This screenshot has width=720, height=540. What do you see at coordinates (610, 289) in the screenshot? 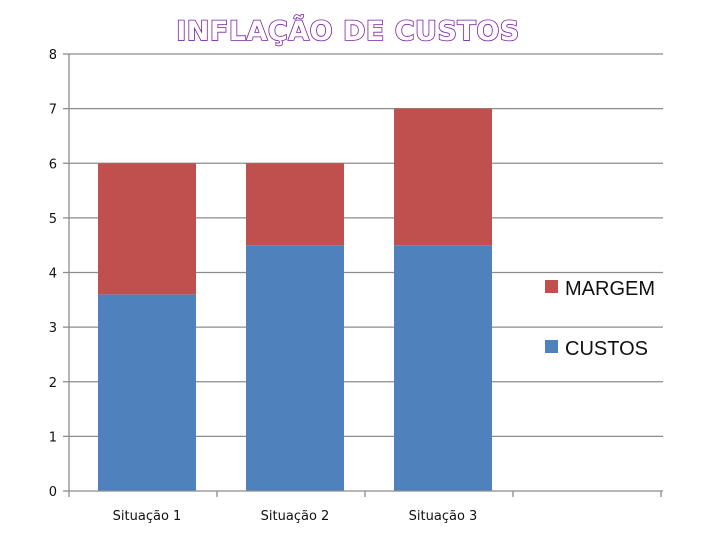
I see `legend-label-margem: MARGEM` at bounding box center [610, 289].